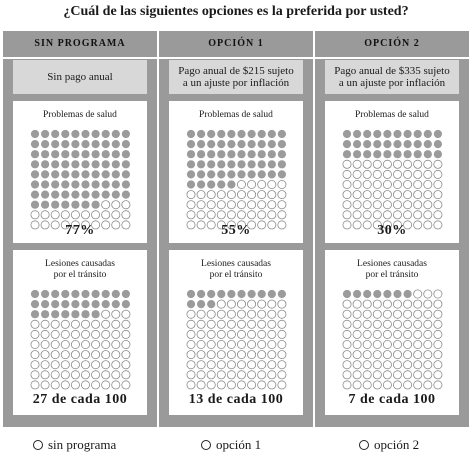 This screenshot has height=455, width=472. What do you see at coordinates (38, 445) in the screenshot?
I see `radio-sin-programa` at bounding box center [38, 445].